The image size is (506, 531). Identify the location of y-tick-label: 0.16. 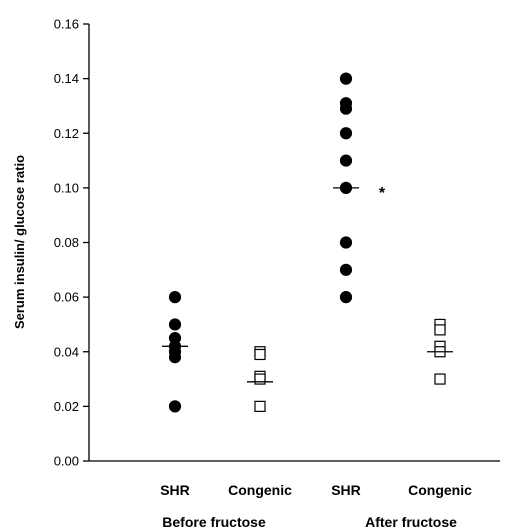
(66, 24).